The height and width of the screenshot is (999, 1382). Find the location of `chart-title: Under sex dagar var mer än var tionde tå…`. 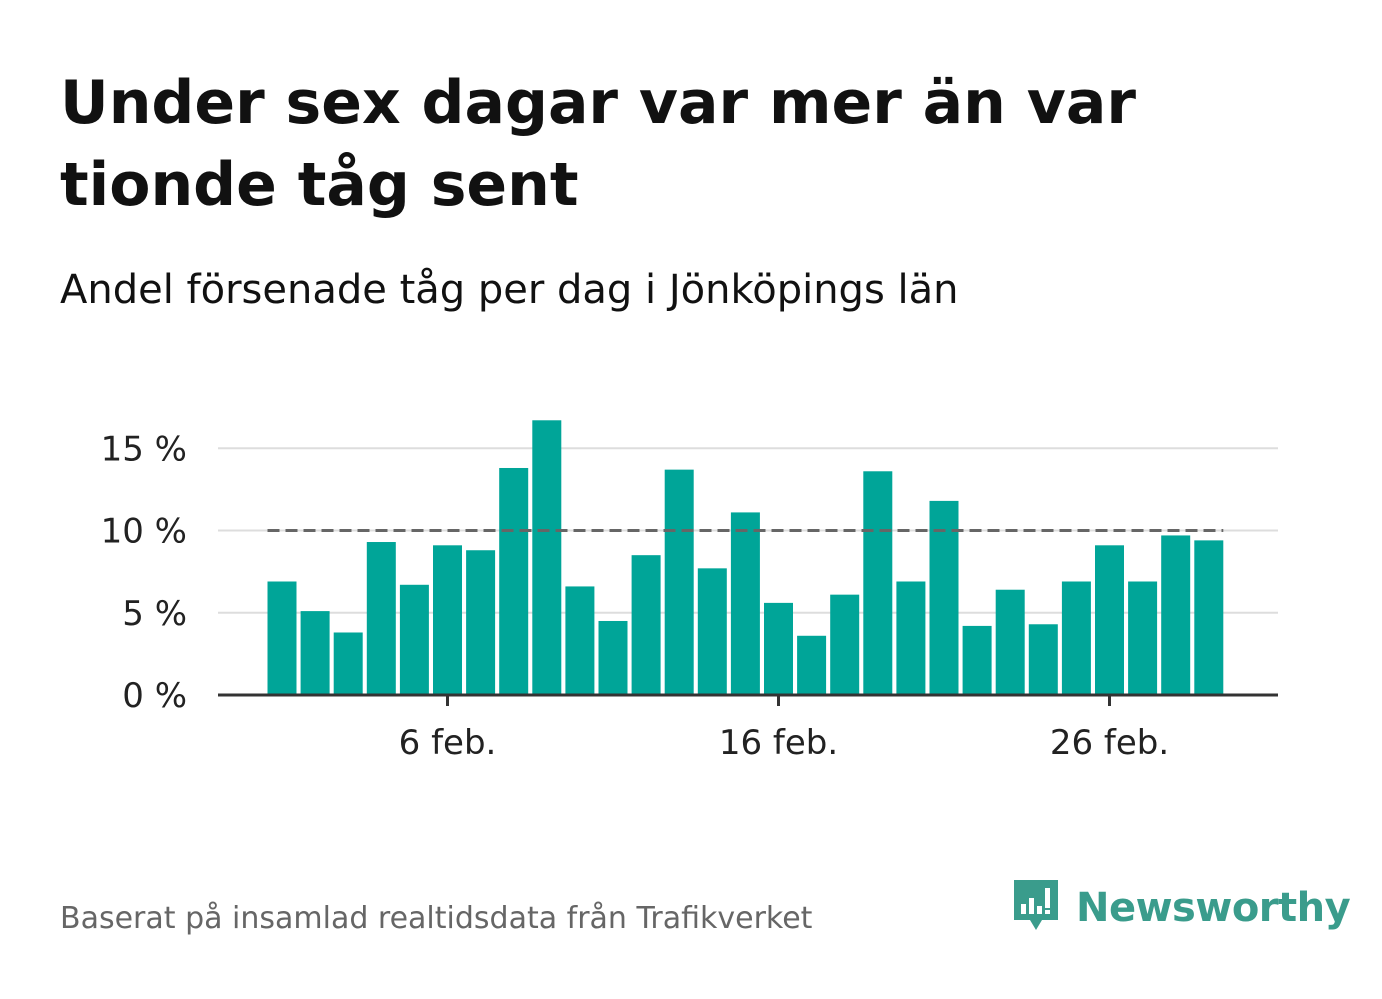

chart-title: Under sex dagar var mer än var tionde tå… is located at coordinates (598, 144).